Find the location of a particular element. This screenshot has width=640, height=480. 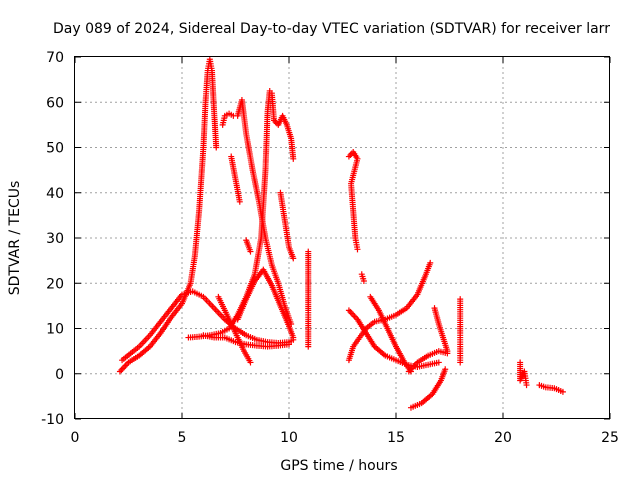

y-tick-label: 50 is located at coordinates (55, 149).